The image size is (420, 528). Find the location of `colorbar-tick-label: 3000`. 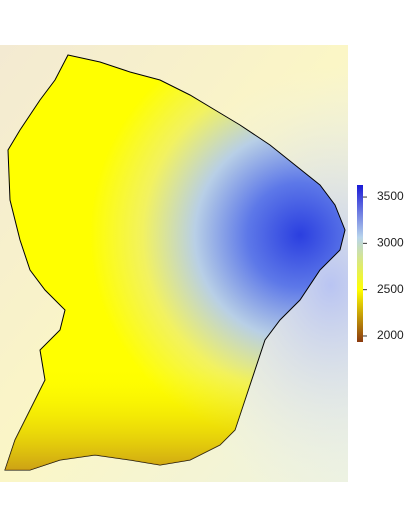

colorbar-tick-label: 3000 is located at coordinates (390, 243).